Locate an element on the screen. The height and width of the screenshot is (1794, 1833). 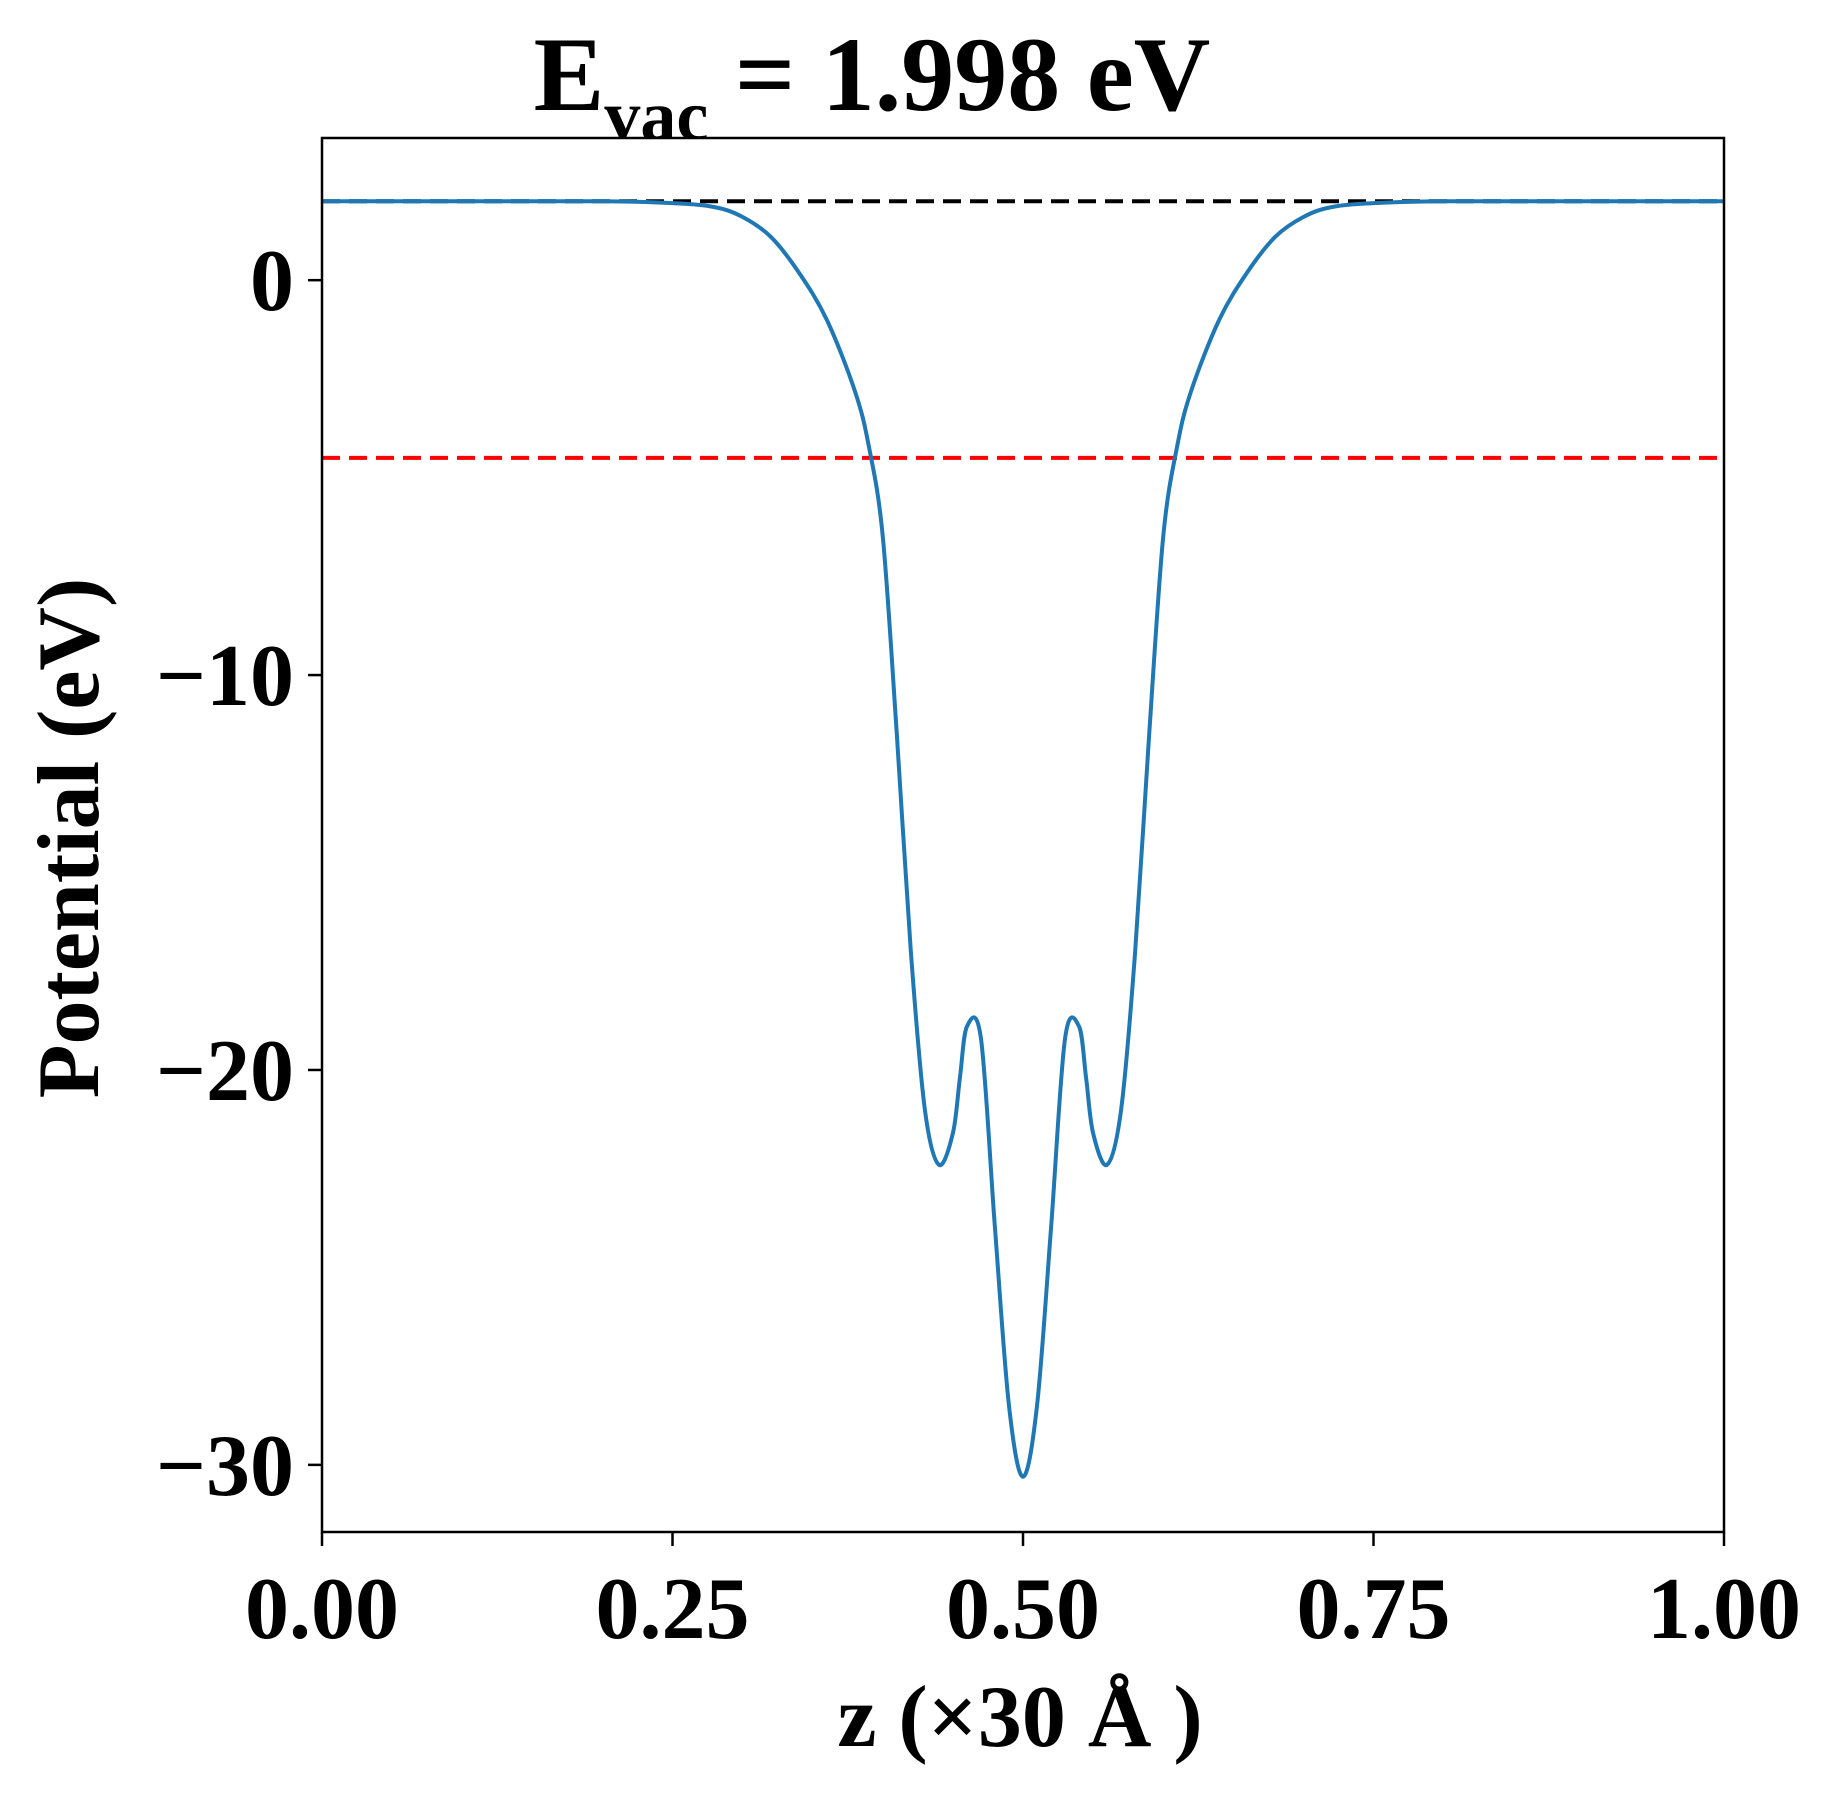
x-tick-label-2: 0.50 is located at coordinates (1023, 1609).